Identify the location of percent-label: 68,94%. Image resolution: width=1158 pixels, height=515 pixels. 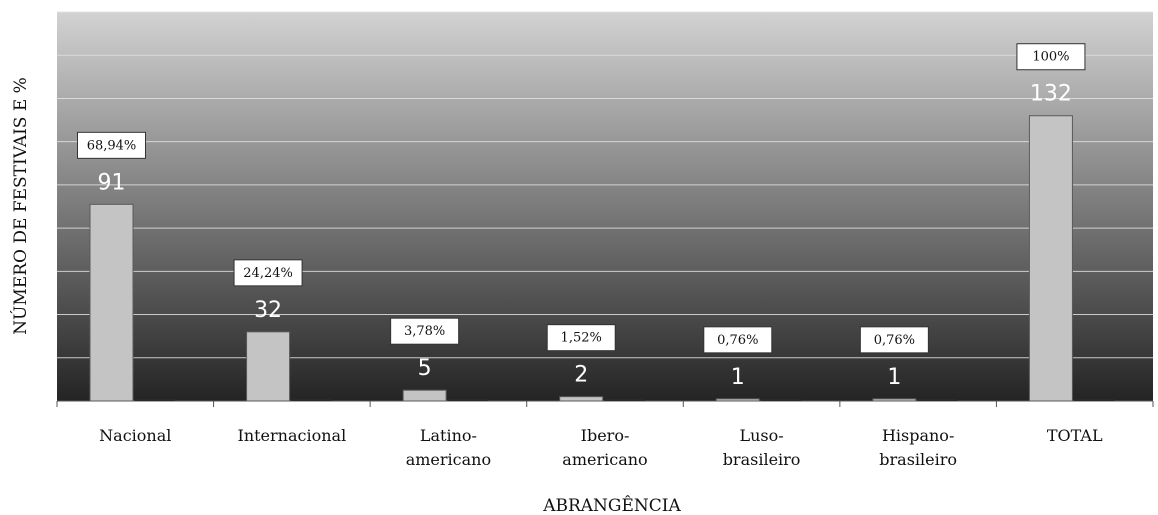
(112, 145).